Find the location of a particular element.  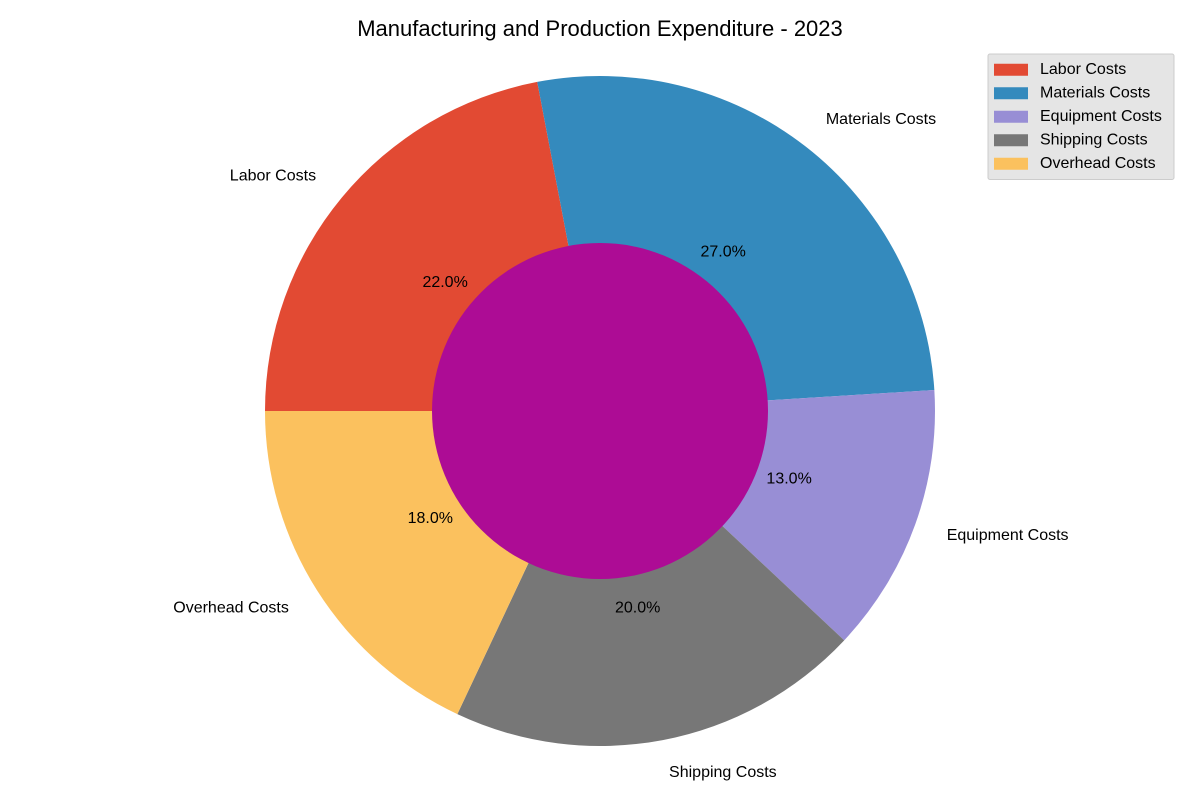

value-label-overhead-costs: 18.0% is located at coordinates (430, 518).